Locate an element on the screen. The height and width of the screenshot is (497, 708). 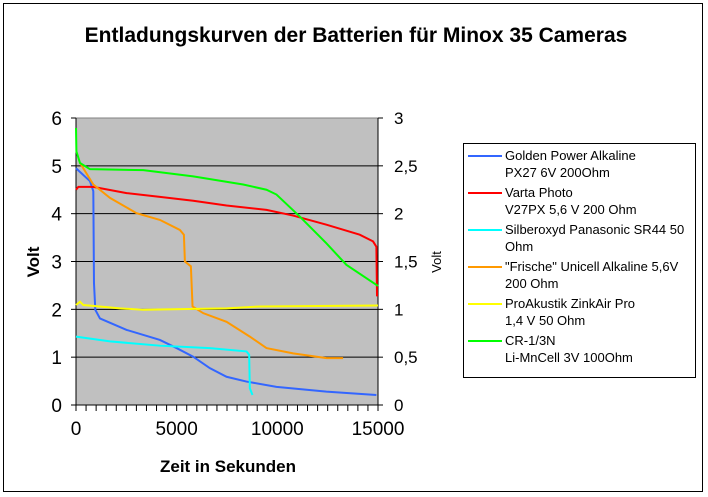
legend-item: ProAkustik ZinkAir Pro 1,4 V 50 Ohm is located at coordinates (579, 312).